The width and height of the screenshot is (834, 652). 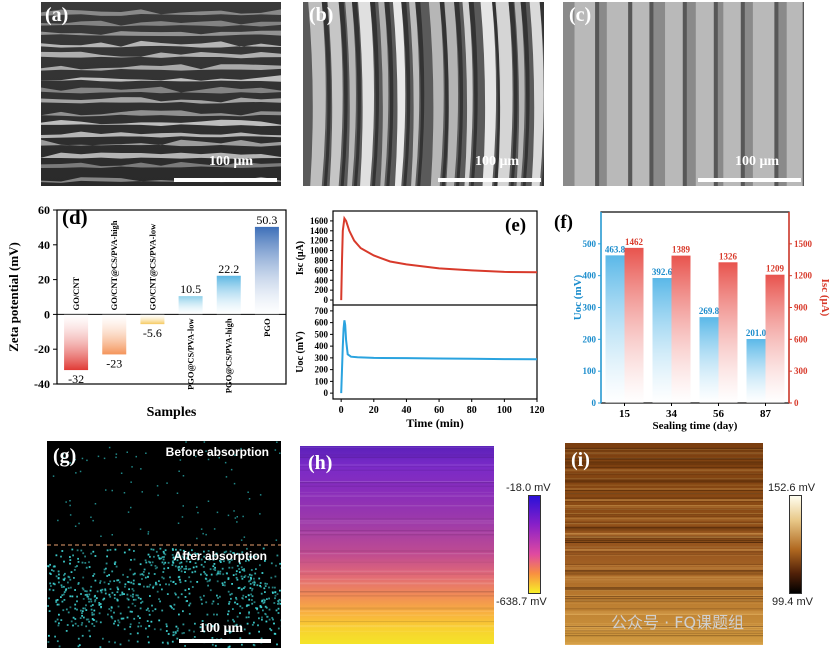 I want to click on bar-value-label: 1462, so click(x=634, y=242).